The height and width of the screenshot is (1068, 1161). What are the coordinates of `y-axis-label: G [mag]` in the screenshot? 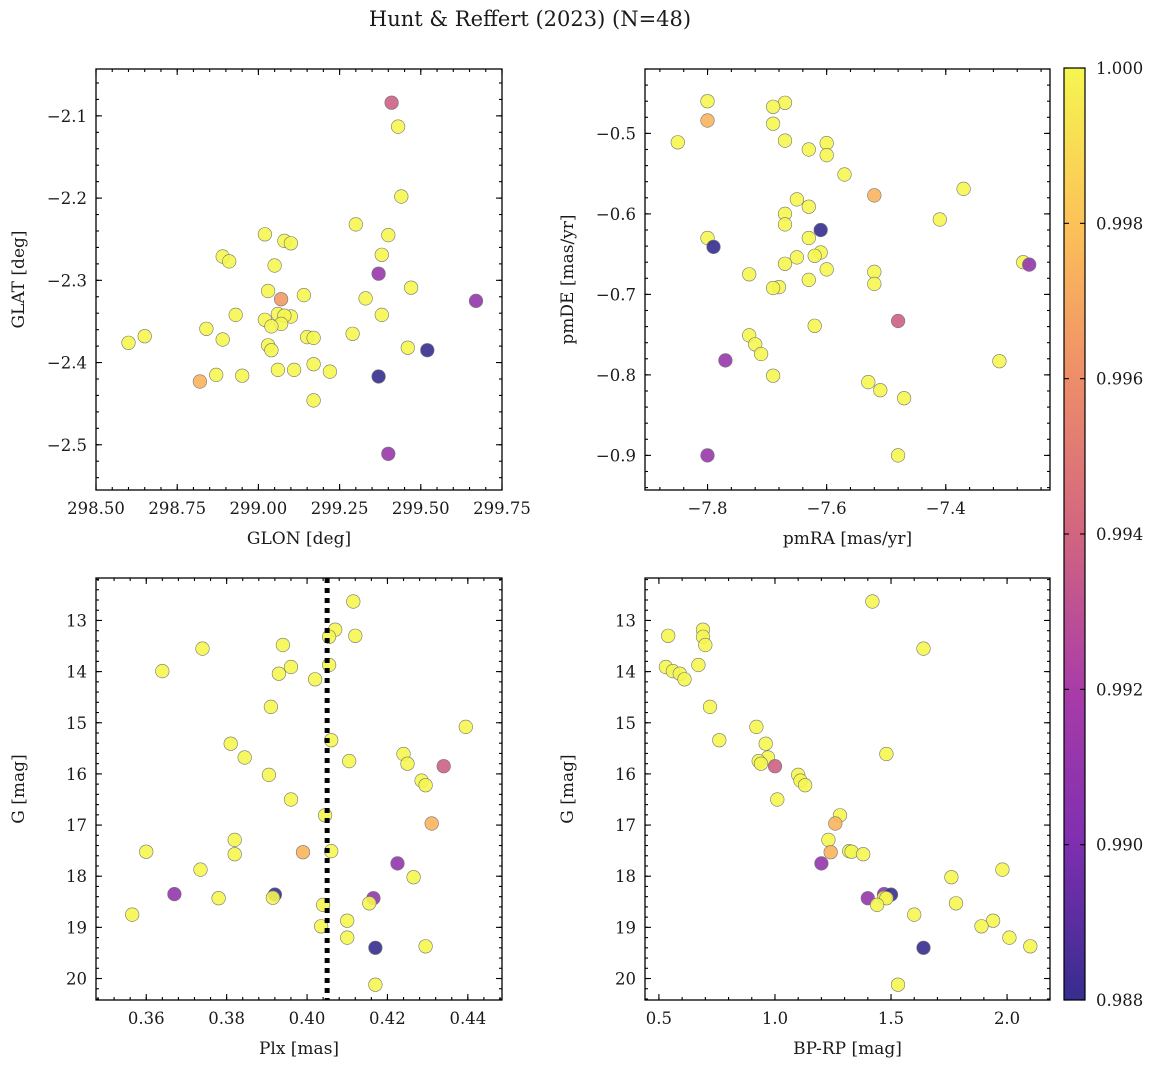 It's located at (568, 788).